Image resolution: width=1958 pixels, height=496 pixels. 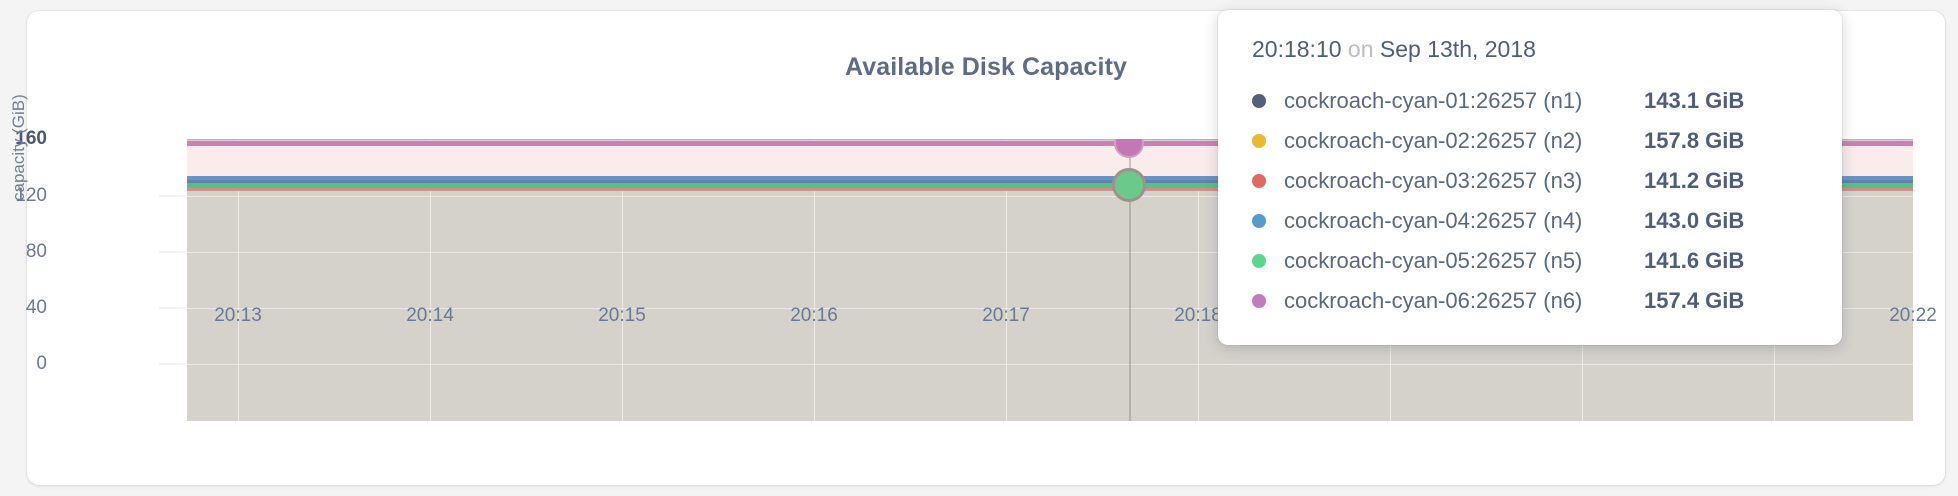 I want to click on list-item: cockroach-cyan-01:26257 (n1) 143.1 GiB, so click(x=1530, y=101).